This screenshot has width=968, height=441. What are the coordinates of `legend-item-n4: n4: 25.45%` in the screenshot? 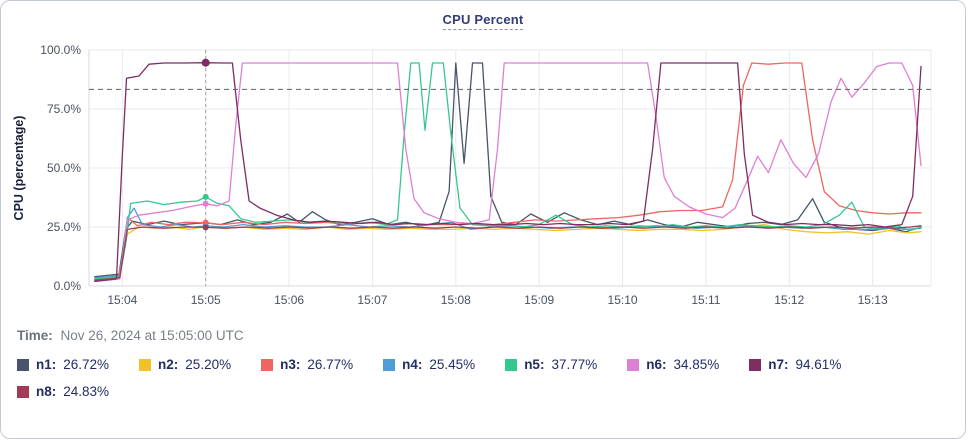 It's located at (429, 364).